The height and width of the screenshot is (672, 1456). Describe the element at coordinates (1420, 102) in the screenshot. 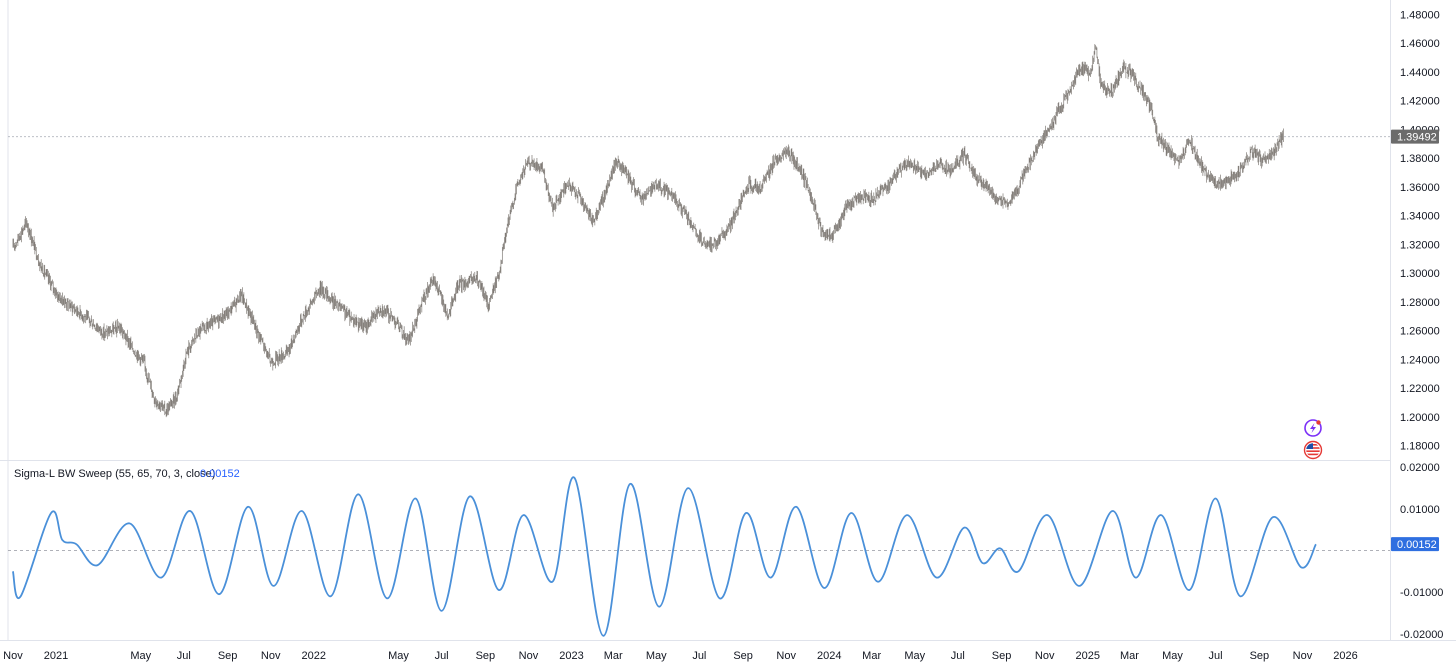

I see `price-tick-label: 1.42000` at that location.